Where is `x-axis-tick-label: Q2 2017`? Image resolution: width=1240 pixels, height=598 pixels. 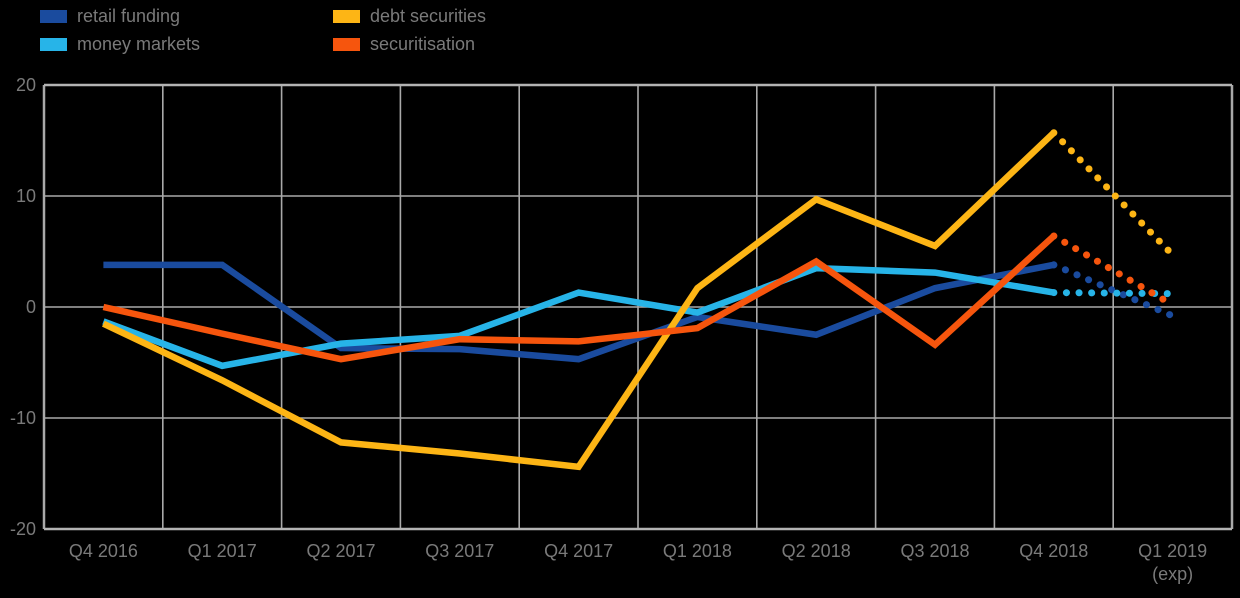 x-axis-tick-label: Q2 2017 is located at coordinates (340, 551).